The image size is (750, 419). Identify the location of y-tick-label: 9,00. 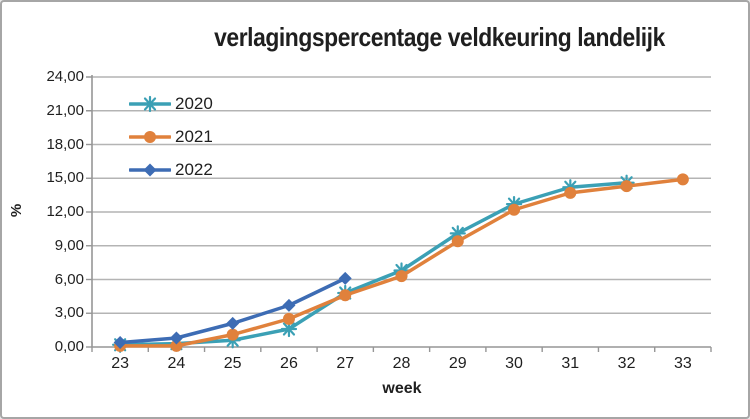
(69, 245).